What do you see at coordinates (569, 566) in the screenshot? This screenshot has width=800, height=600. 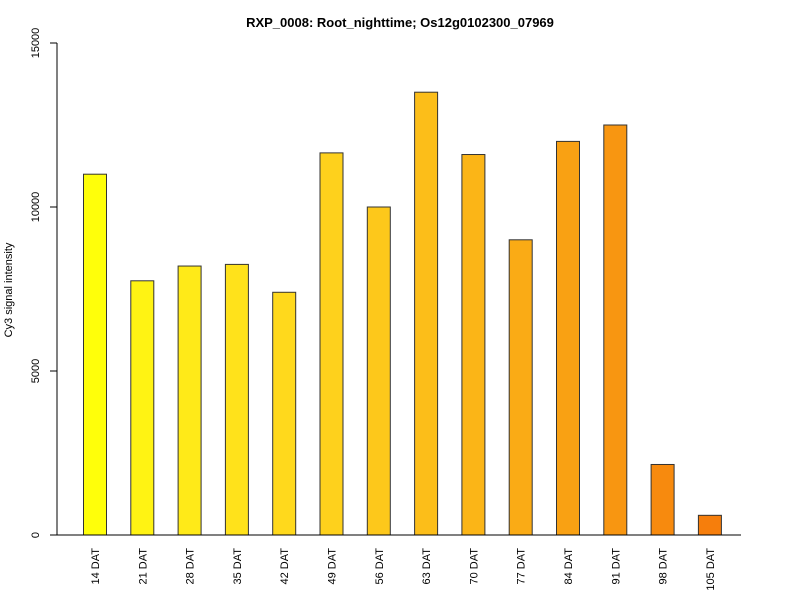 I see `x-tick-label: 84 DAT` at bounding box center [569, 566].